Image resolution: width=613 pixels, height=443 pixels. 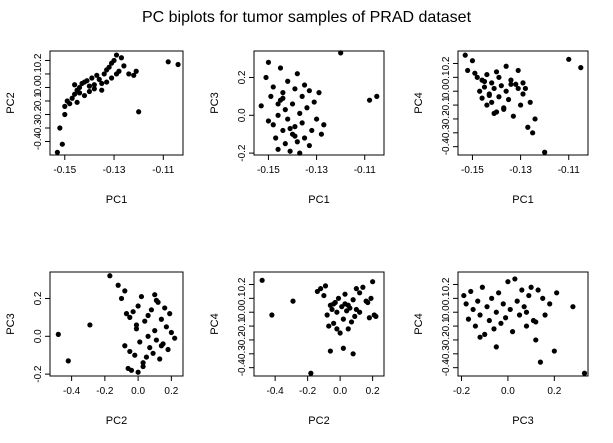 What do you see at coordinates (472, 170) in the screenshot?
I see `x-tick-label: -0.15` at bounding box center [472, 170].